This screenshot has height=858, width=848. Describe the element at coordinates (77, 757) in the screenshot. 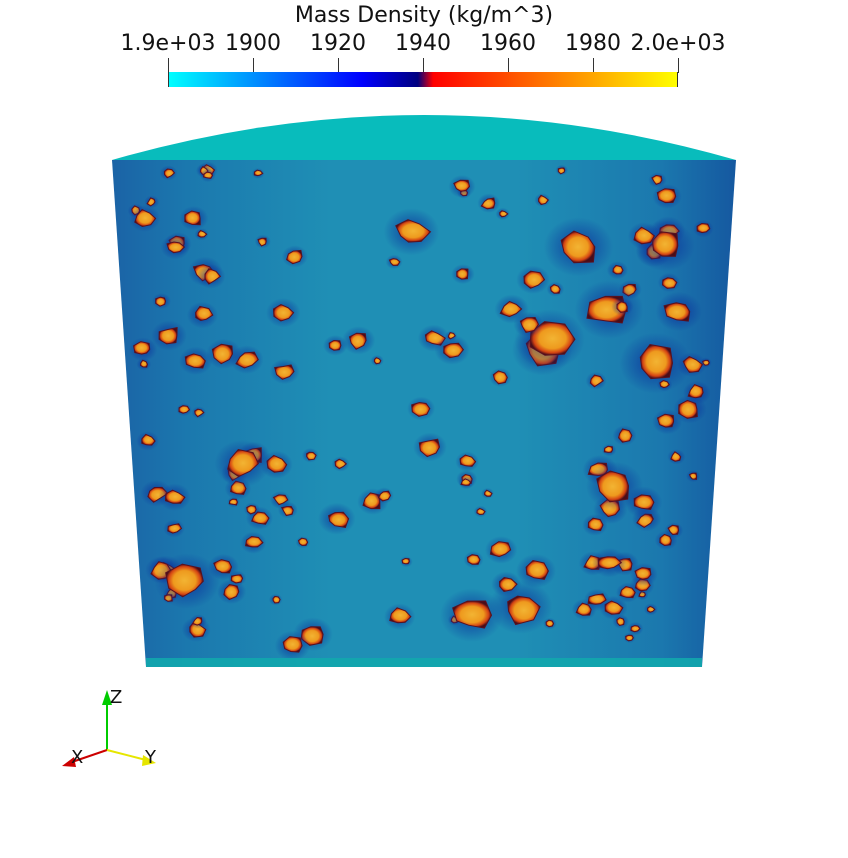

I see `x-axis-label: X` at that location.